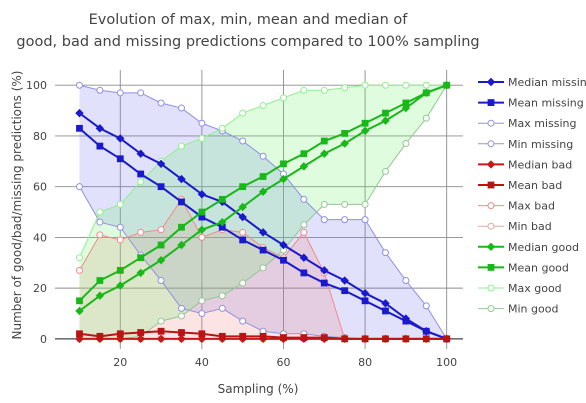 The width and height of the screenshot is (586, 403). I want to click on legend-marker-mean-good, so click(491, 267).